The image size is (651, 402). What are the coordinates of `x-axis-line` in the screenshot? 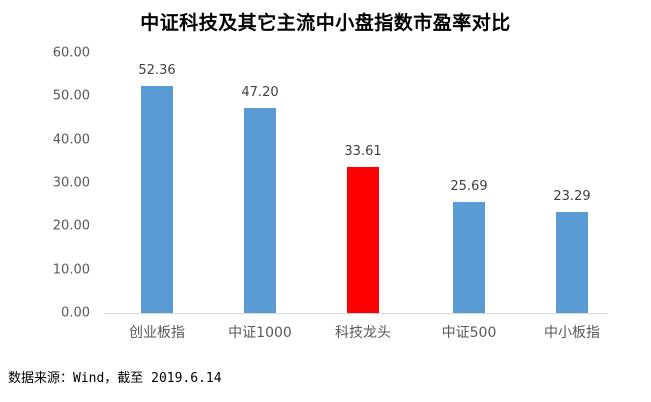 It's located at (356, 313).